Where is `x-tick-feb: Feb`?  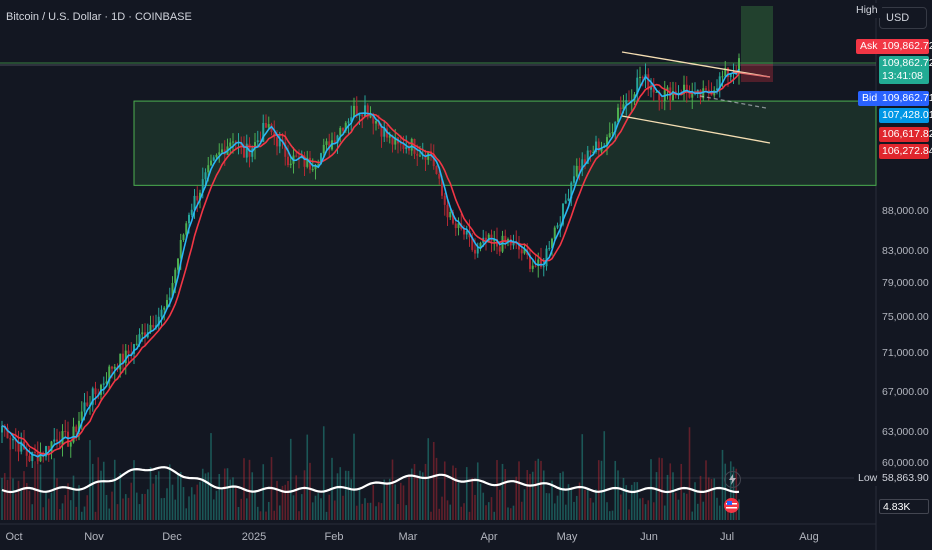 x-tick-feb: Feb is located at coordinates (334, 537).